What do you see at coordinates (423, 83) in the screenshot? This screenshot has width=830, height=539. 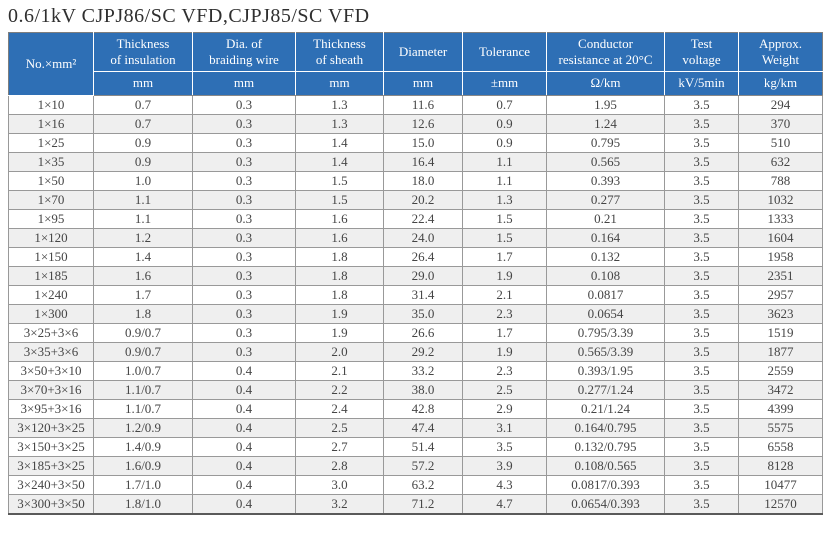 I see `col-unit-diameter: mm` at bounding box center [423, 83].